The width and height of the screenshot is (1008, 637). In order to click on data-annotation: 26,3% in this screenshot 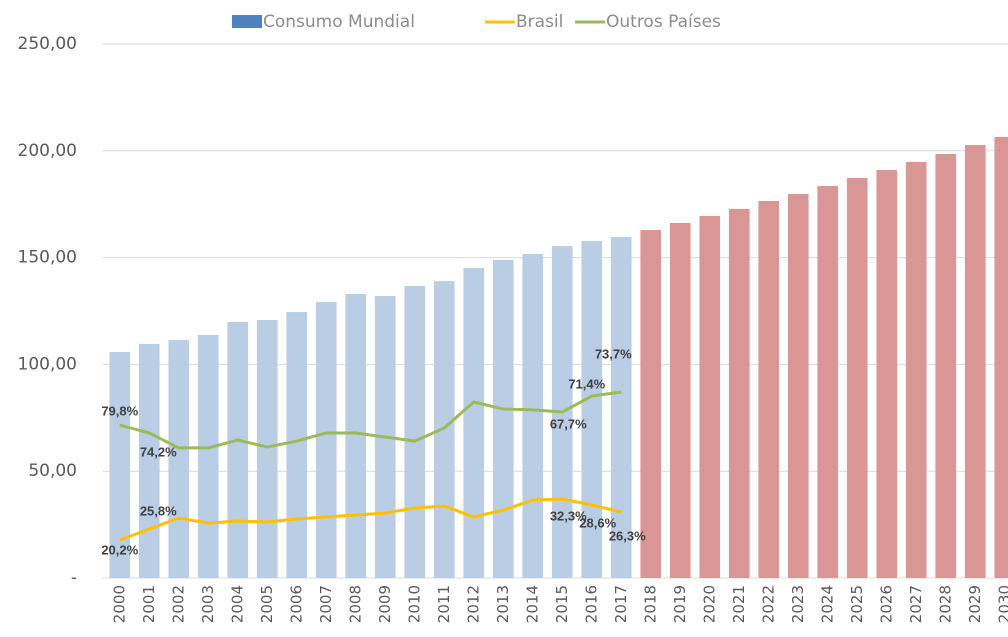, I will do `click(627, 535)`.